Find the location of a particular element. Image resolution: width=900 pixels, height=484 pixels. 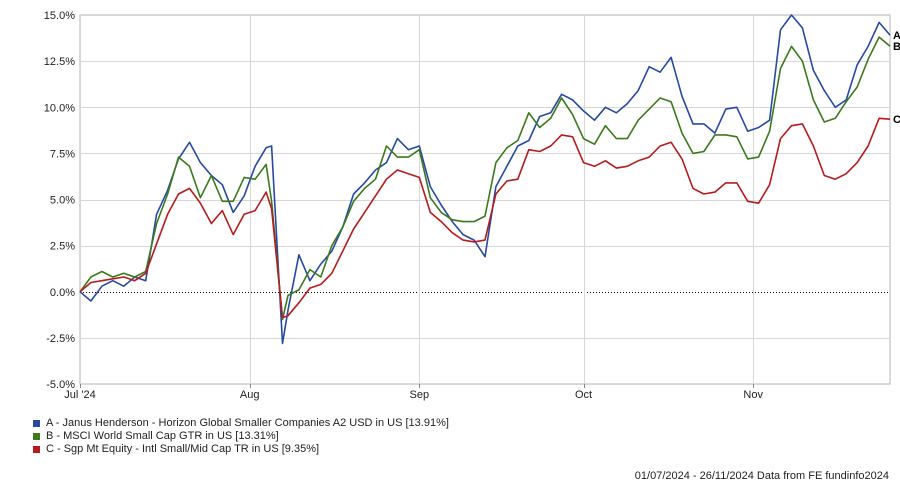

x-tick-label: Jul '24 is located at coordinates (79, 395).